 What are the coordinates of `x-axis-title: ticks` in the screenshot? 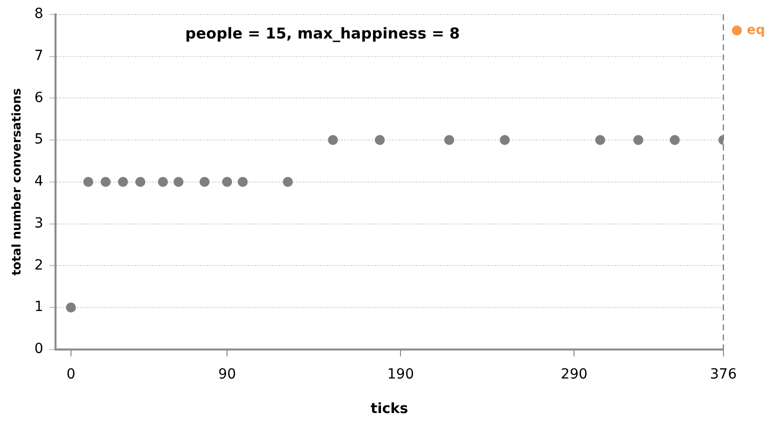 It's located at (389, 409).